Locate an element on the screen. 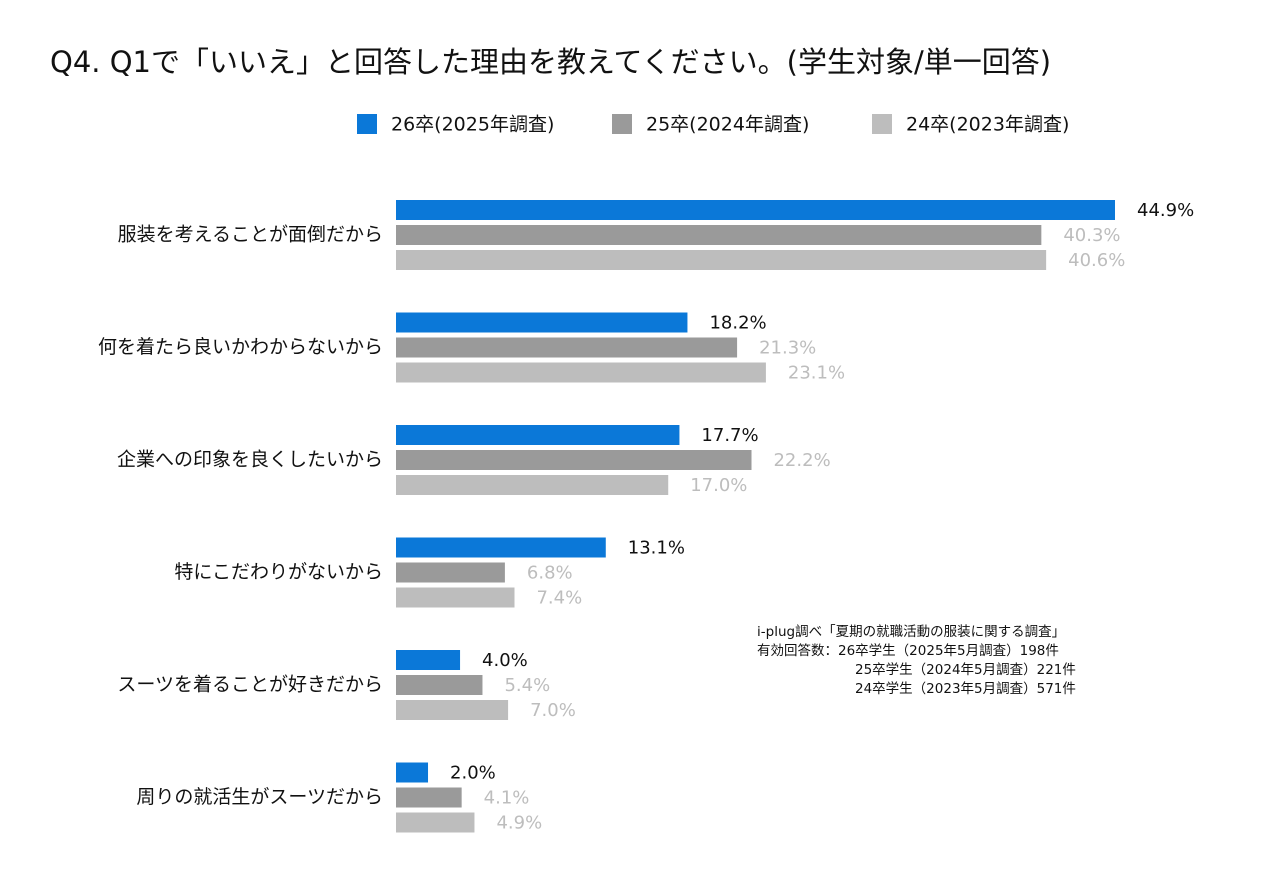  legend-label: 24卒(2023年調査) is located at coordinates (987, 125).